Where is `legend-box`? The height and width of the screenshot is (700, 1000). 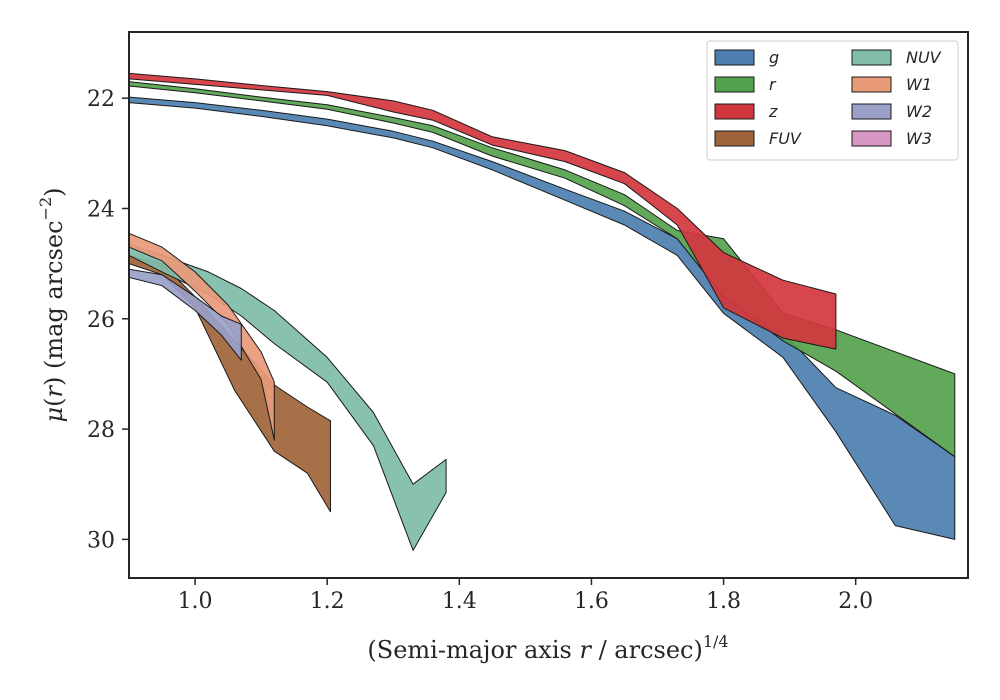 legend-box is located at coordinates (832, 100).